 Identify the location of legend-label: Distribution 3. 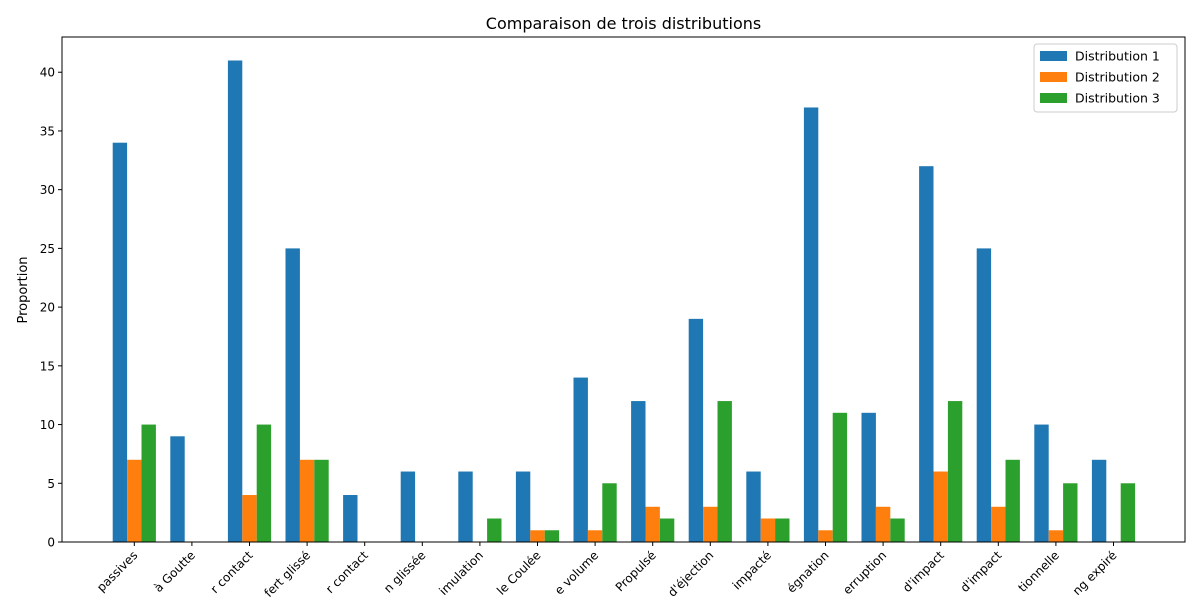
(1117, 98).